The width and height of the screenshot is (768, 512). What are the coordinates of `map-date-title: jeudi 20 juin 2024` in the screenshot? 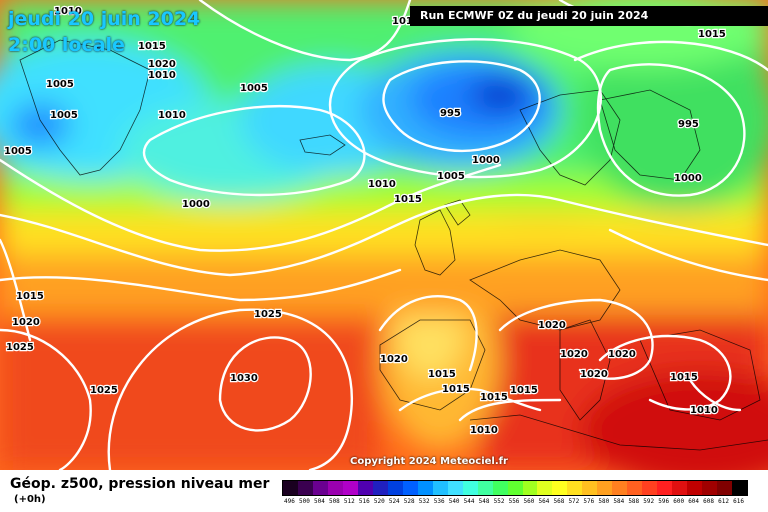 It's located at (104, 19).